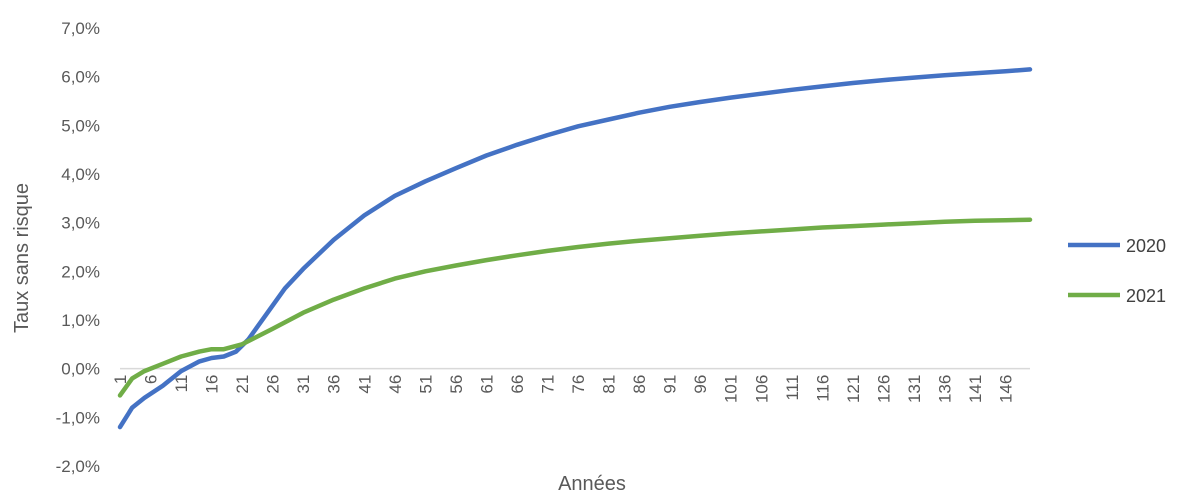  I want to click on x-tick-label: 16, so click(212, 384).